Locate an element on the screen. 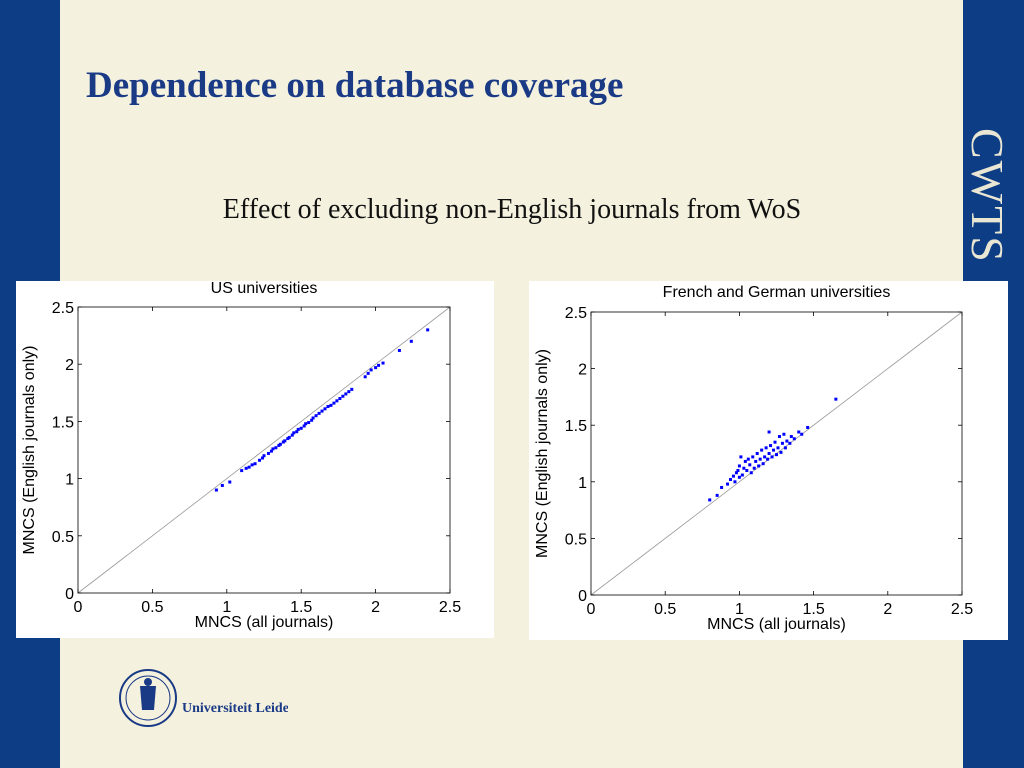 This screenshot has height=768, width=1024. reference-line-y-equals-x is located at coordinates (264, 450).